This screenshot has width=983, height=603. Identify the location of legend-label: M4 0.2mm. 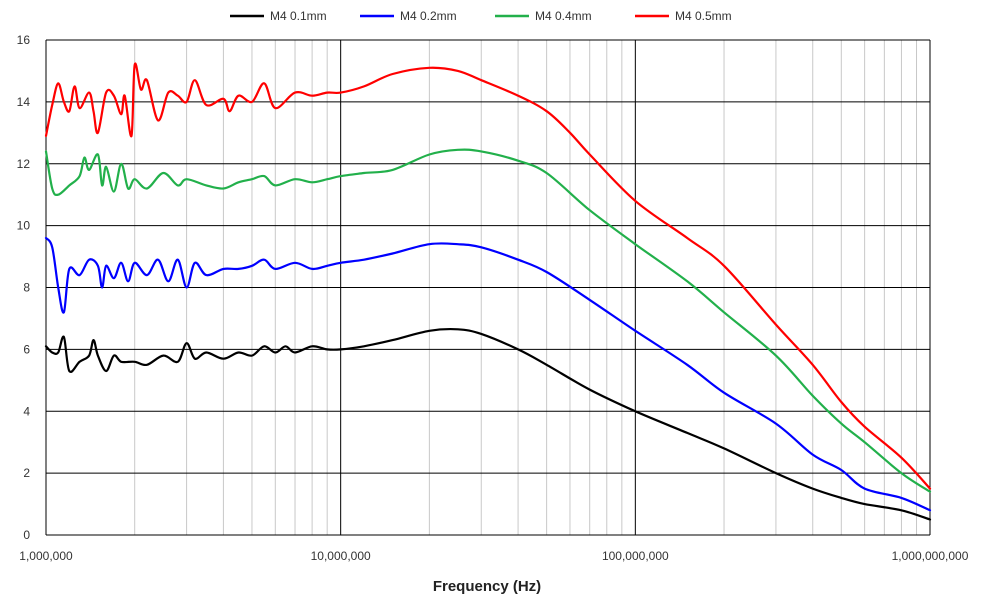
(428, 16).